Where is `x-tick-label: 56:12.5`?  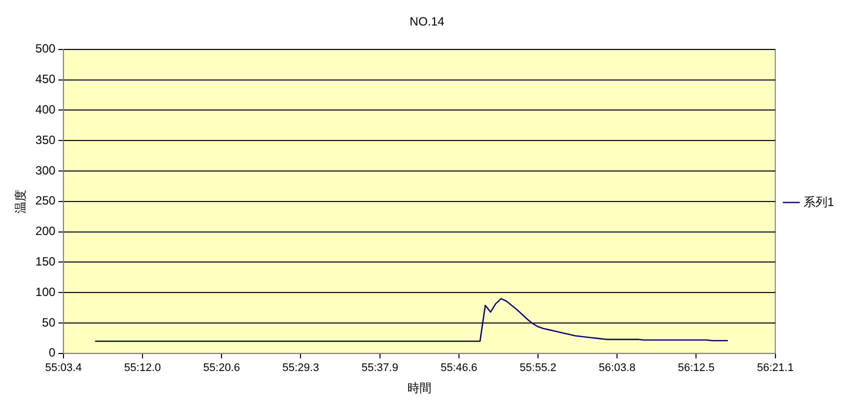 x-tick-label: 56:12.5 is located at coordinates (696, 368).